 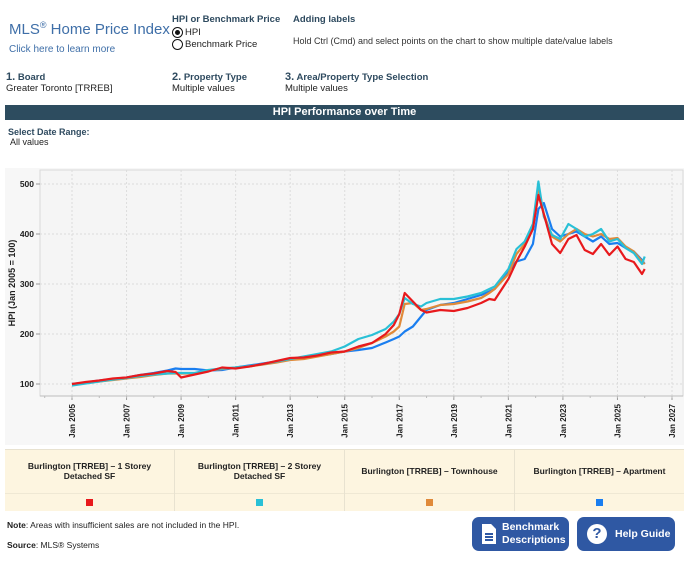 I want to click on filter-board-value: Greater Toronto [TRREB], so click(x=59, y=88).